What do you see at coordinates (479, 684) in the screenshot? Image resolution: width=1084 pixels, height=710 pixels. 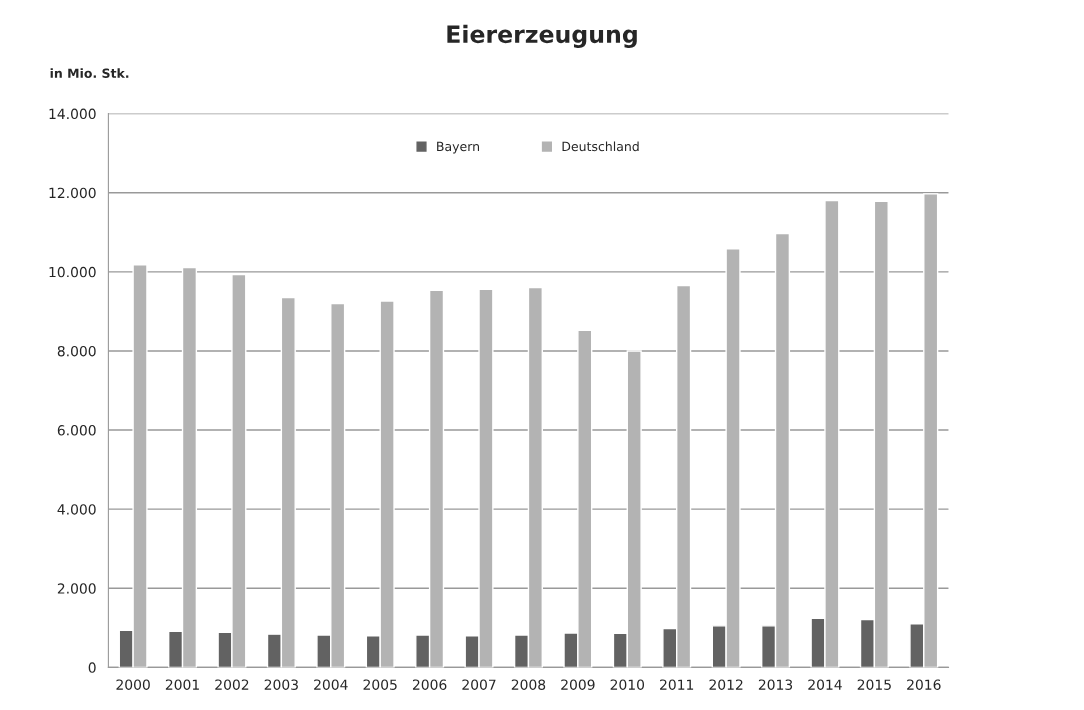 I see `x-tick-label: 2007` at bounding box center [479, 684].